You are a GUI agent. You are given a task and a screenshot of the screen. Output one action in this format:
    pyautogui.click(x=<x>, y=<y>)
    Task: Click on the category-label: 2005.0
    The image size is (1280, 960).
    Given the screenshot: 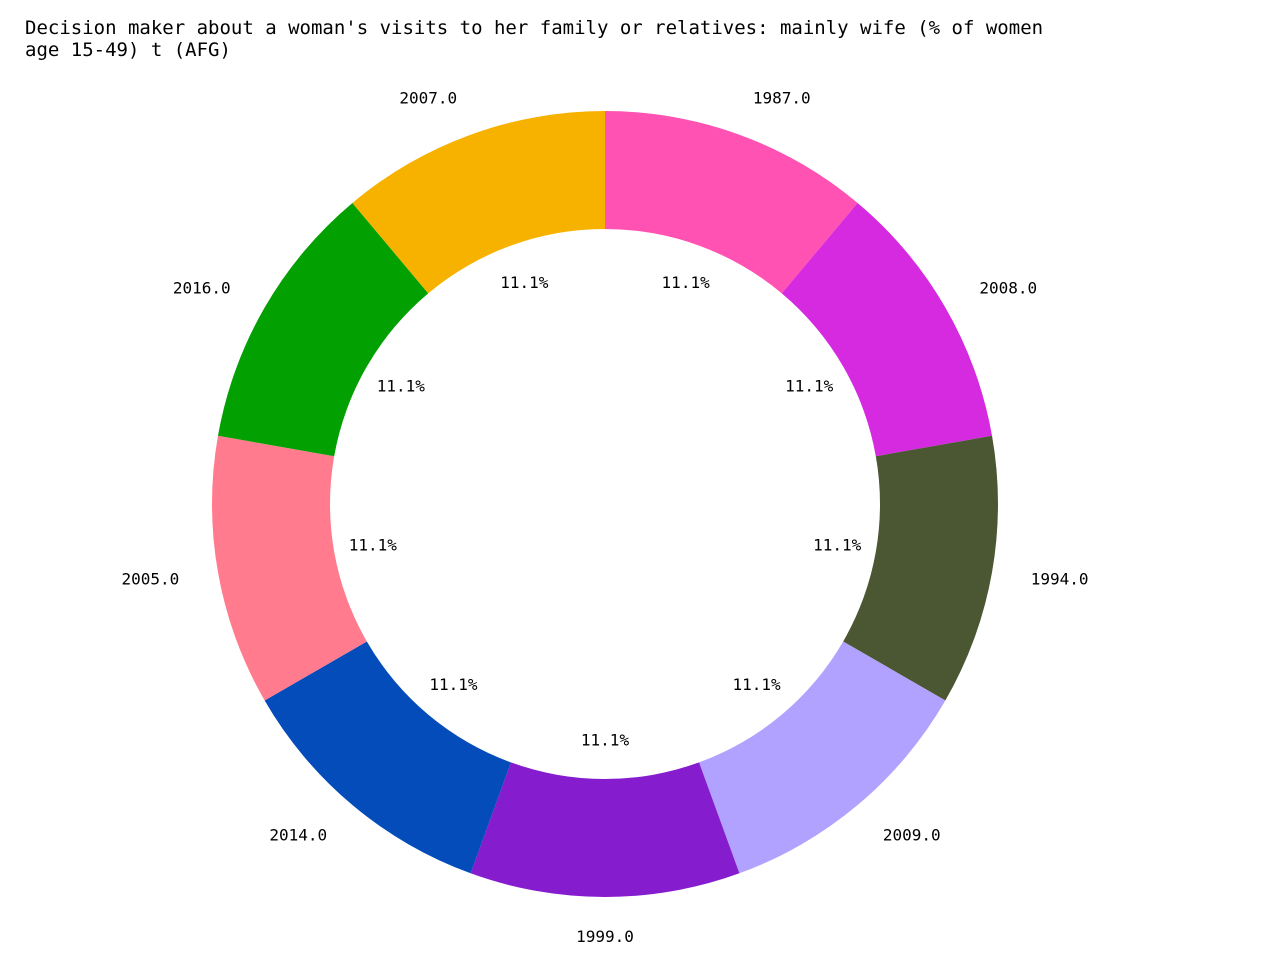 What is the action you would take?
    pyautogui.click(x=150, y=579)
    